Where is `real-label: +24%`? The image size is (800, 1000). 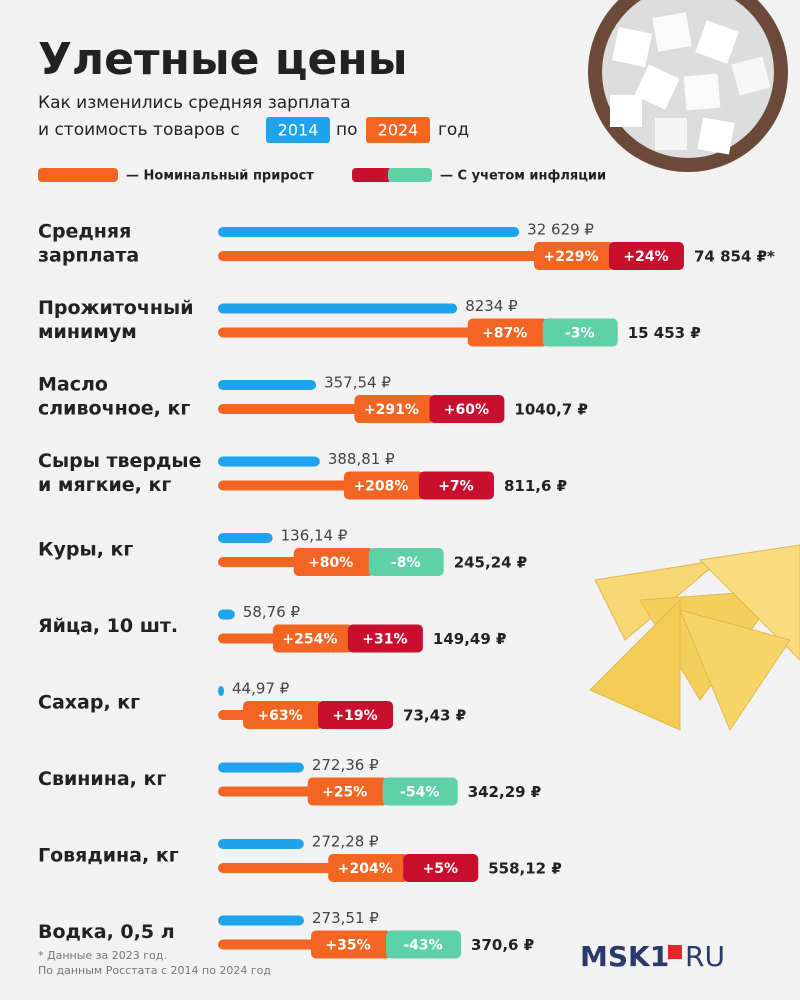
real-label: +24% is located at coordinates (645, 257).